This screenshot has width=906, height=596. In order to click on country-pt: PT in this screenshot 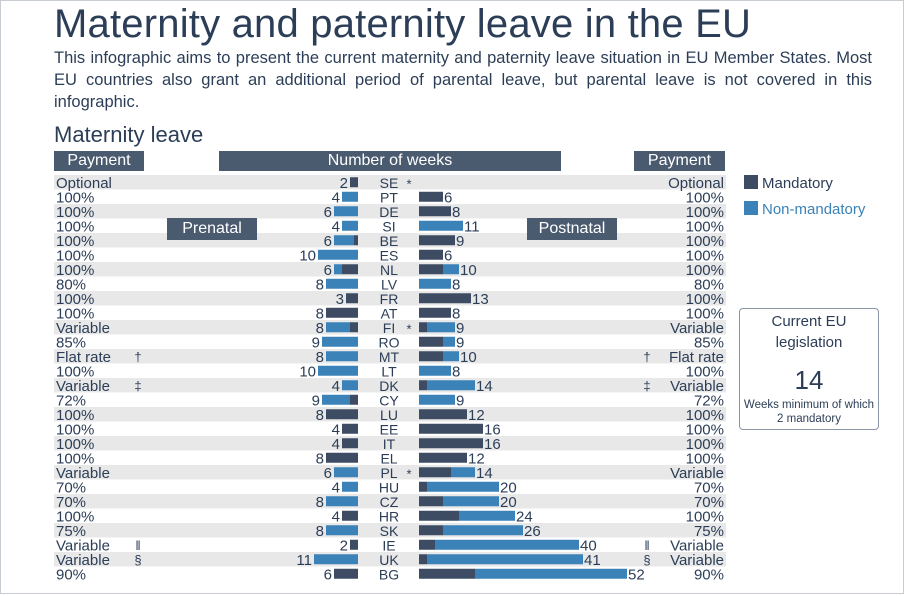, I will do `click(389, 197)`.